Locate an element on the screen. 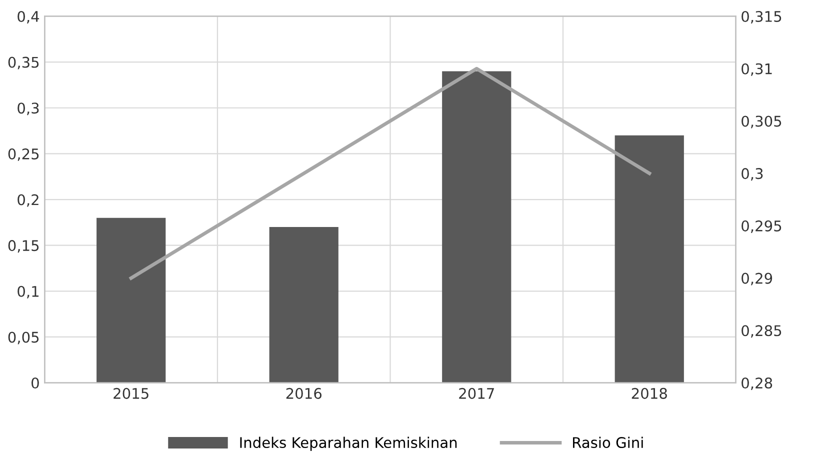 Image resolution: width=813 pixels, height=464 pixels. legend-label: Rasio Gini is located at coordinates (608, 442).